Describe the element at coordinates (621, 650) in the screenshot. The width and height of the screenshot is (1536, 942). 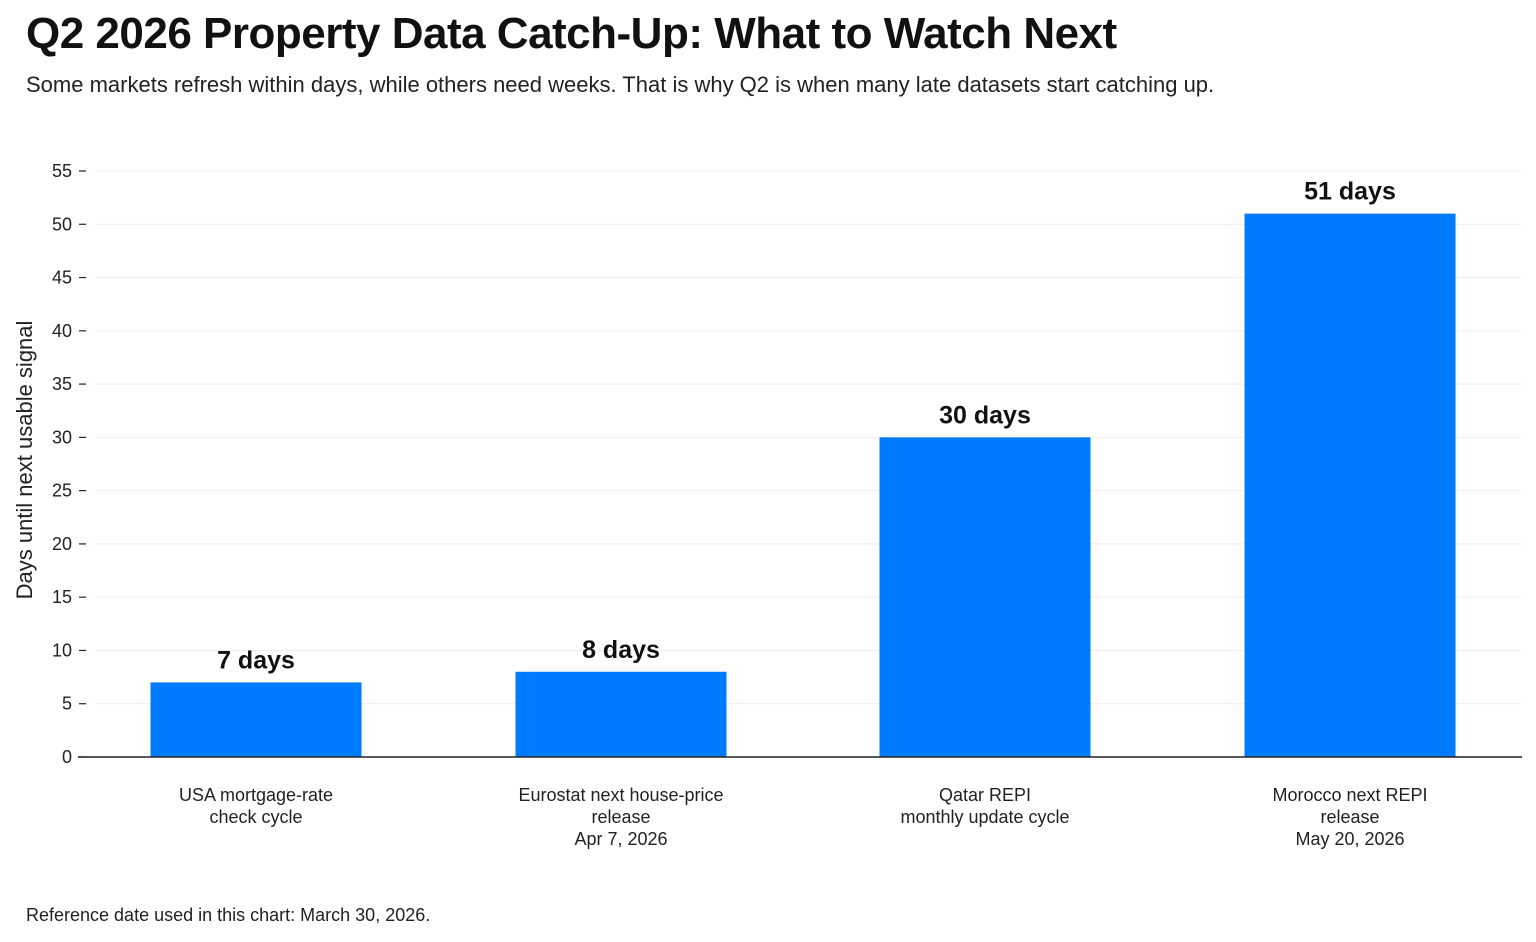
I see `data-label: 8 days` at that location.